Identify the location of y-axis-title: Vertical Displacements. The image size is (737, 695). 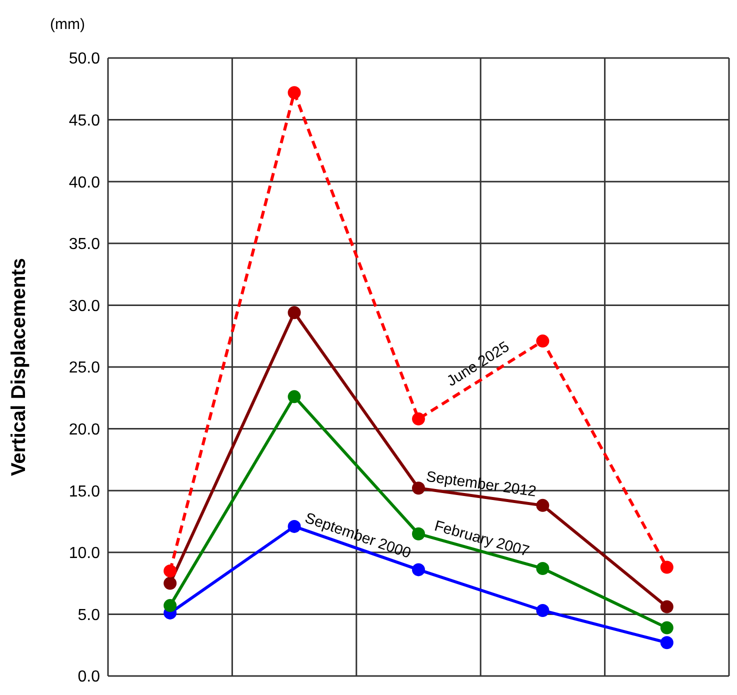
(19, 367).